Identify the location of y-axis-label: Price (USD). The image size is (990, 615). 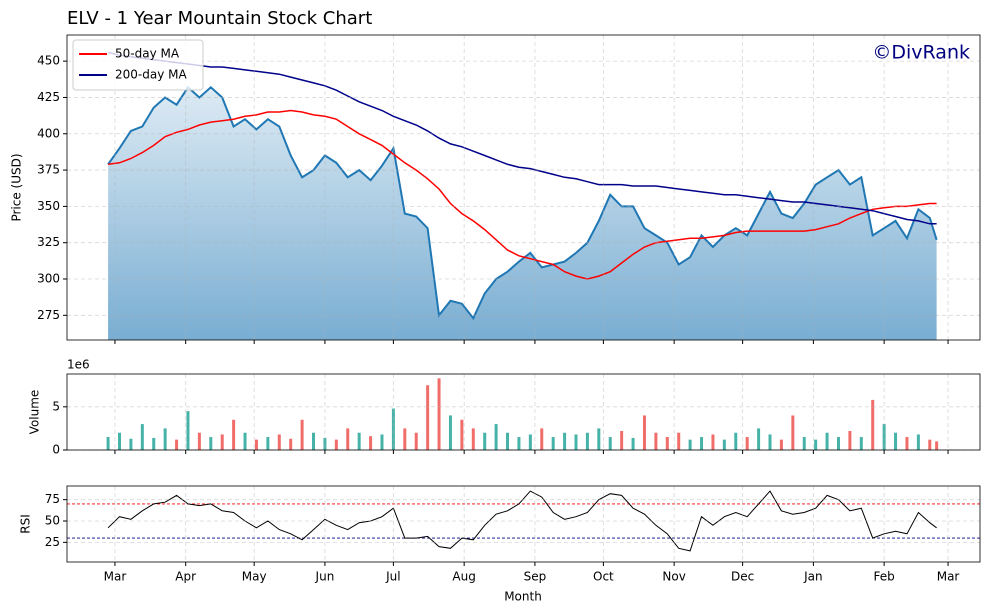
(17, 187).